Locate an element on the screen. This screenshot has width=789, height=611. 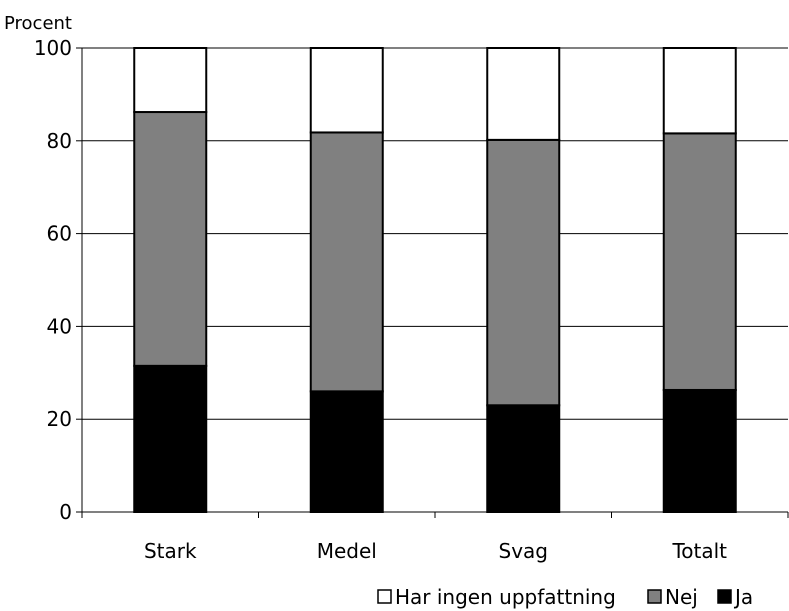
legend: Har ingen uppfattning Nej Ja is located at coordinates (565, 597).